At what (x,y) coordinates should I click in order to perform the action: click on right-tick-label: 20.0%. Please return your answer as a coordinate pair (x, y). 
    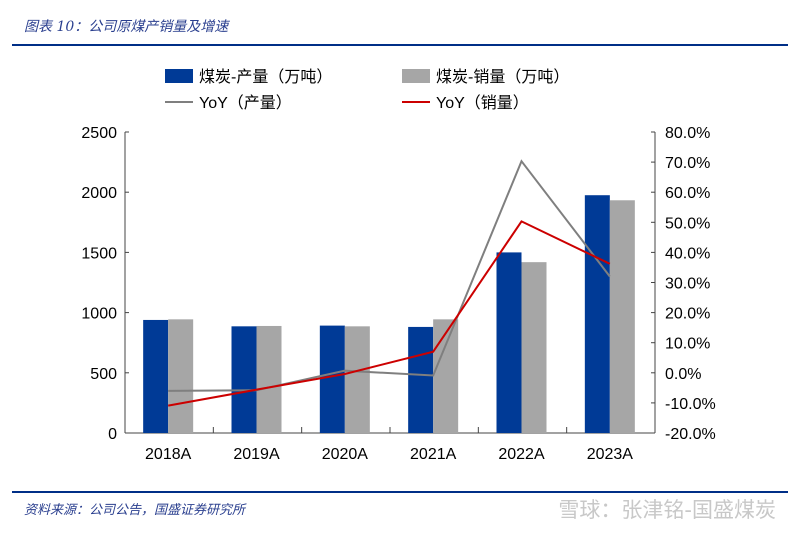
    Looking at the image, I should click on (687, 314).